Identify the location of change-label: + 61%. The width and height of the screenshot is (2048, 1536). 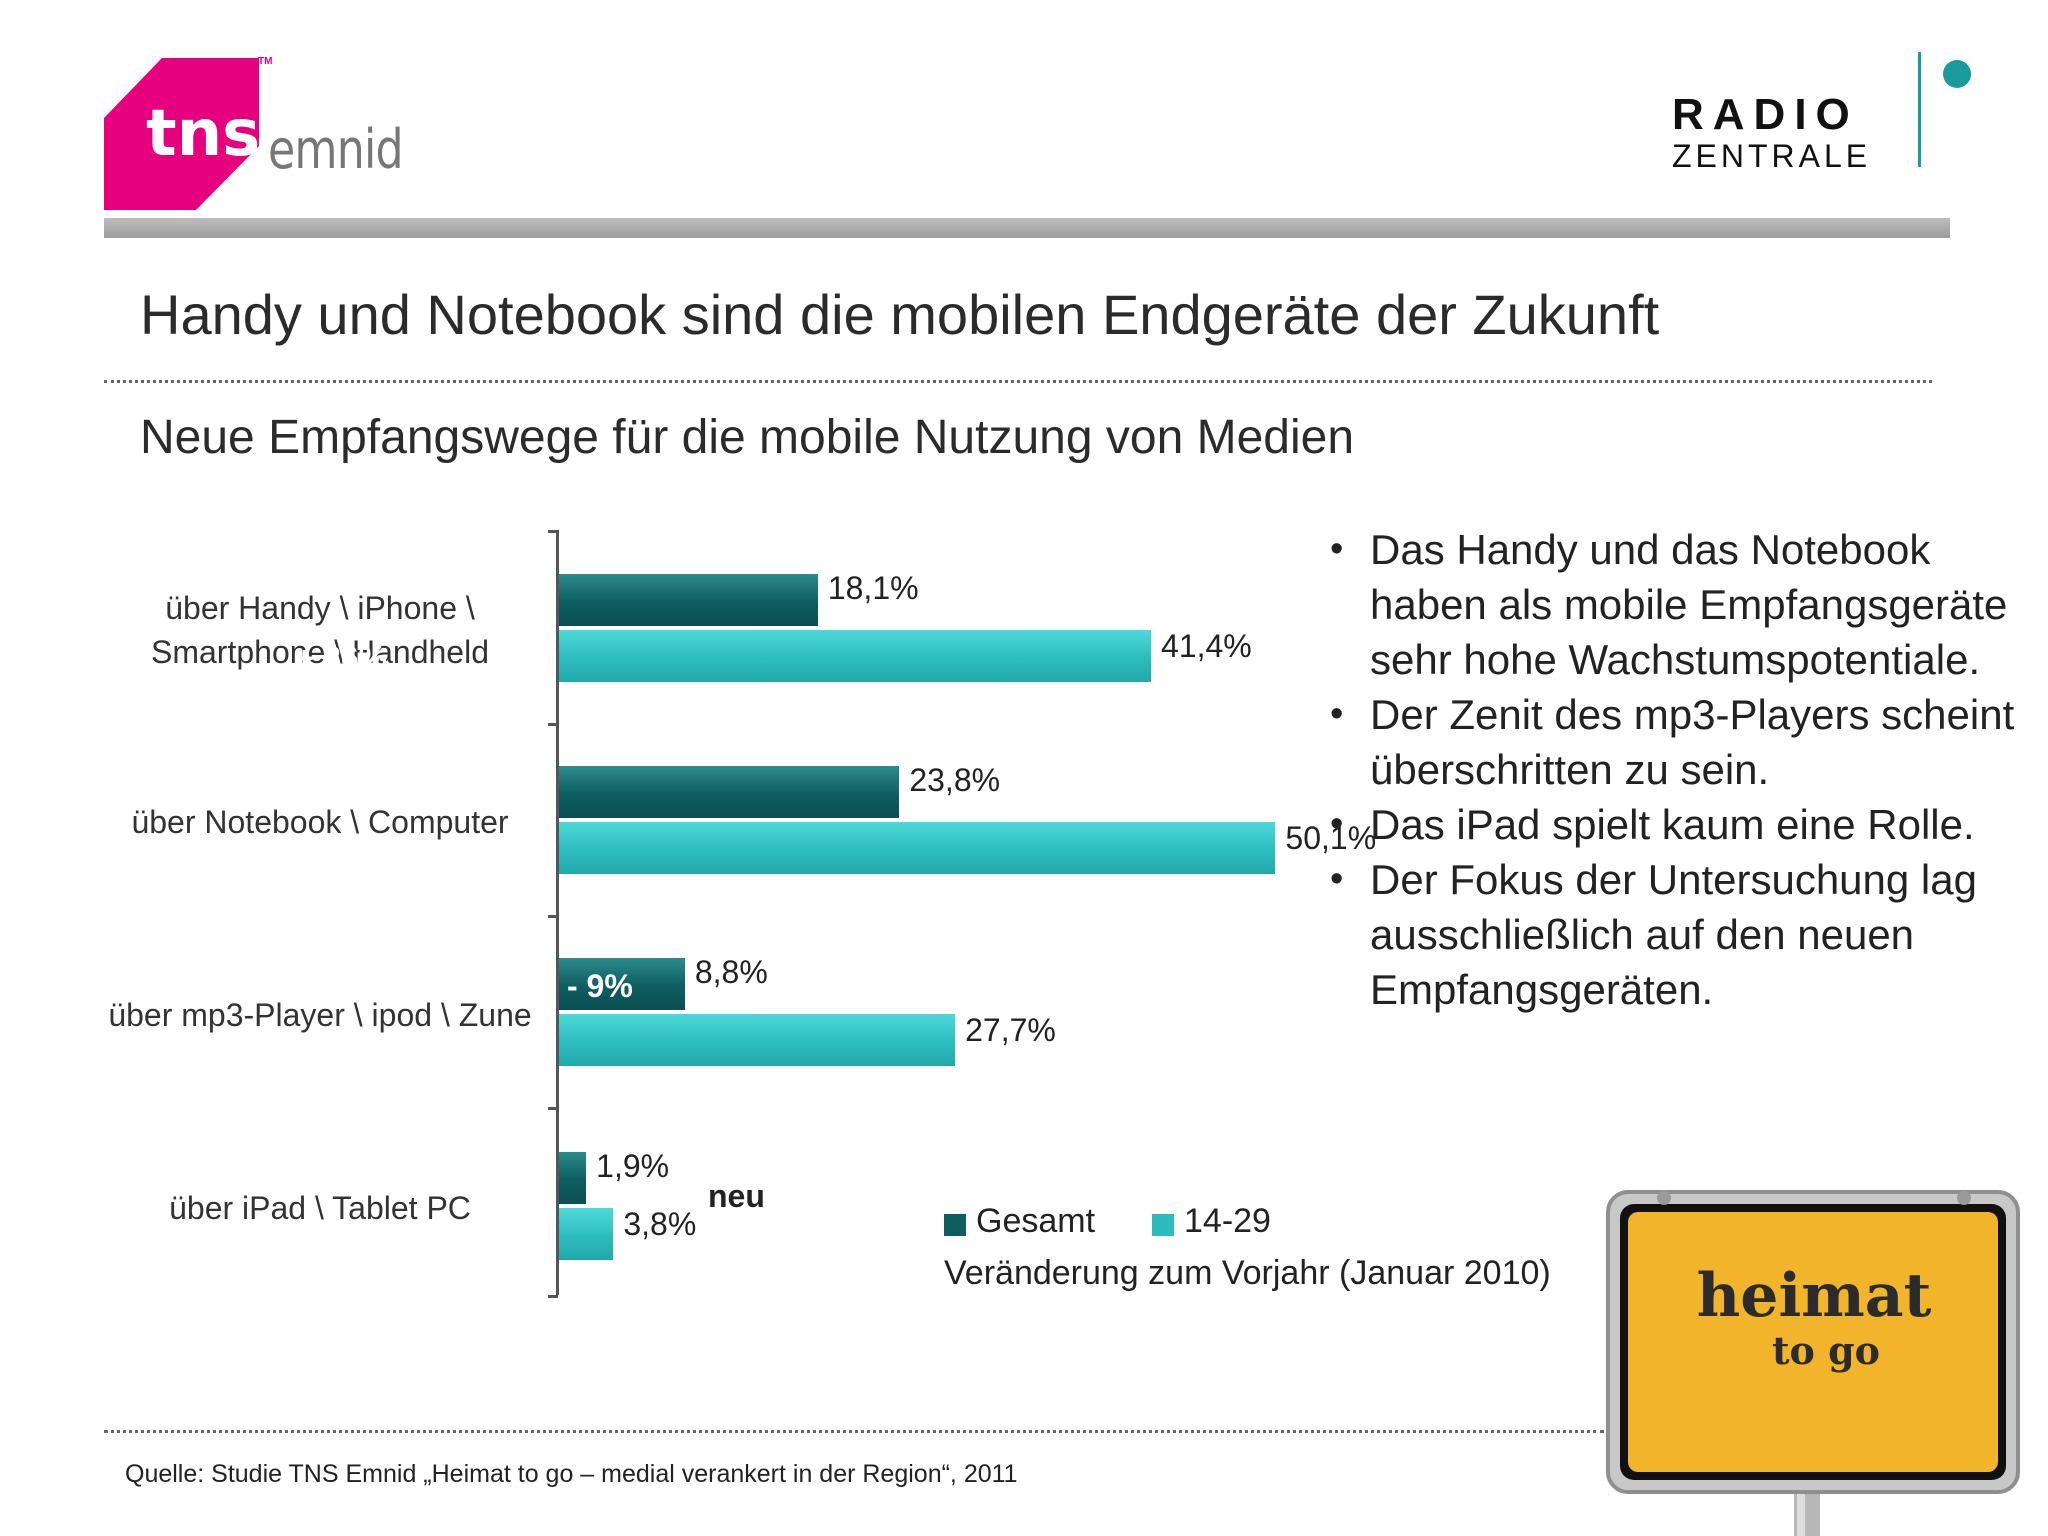
(89, 794).